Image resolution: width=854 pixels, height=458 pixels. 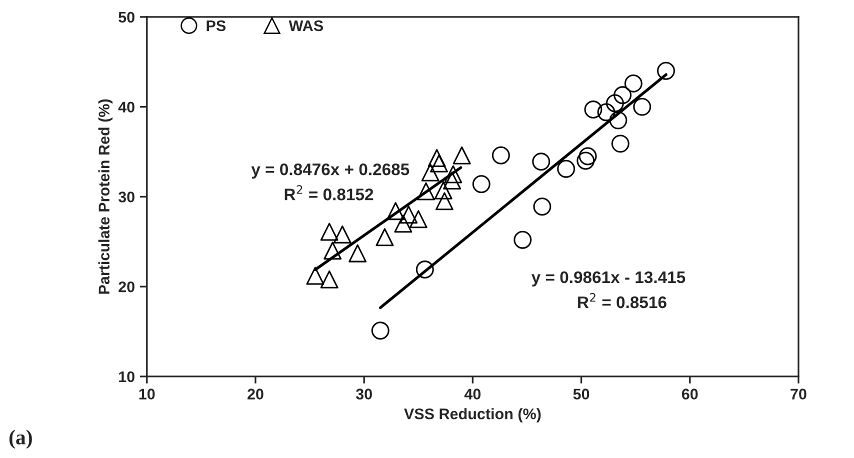 I want to click on y-tick-label: 50, so click(x=126, y=17).